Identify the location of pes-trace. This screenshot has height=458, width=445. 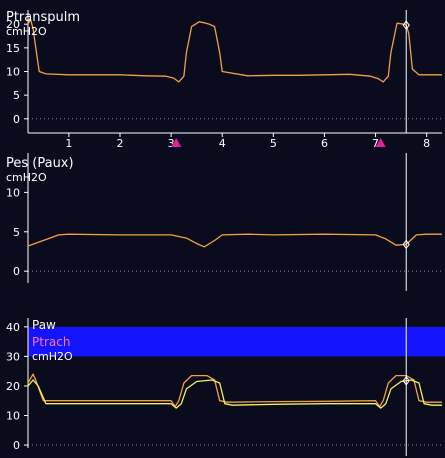
(234, 240).